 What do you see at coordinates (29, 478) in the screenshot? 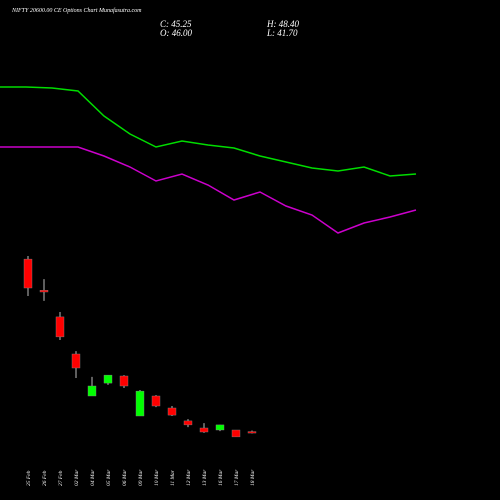
I see `x-tick-label: 25 Feb` at bounding box center [29, 478].